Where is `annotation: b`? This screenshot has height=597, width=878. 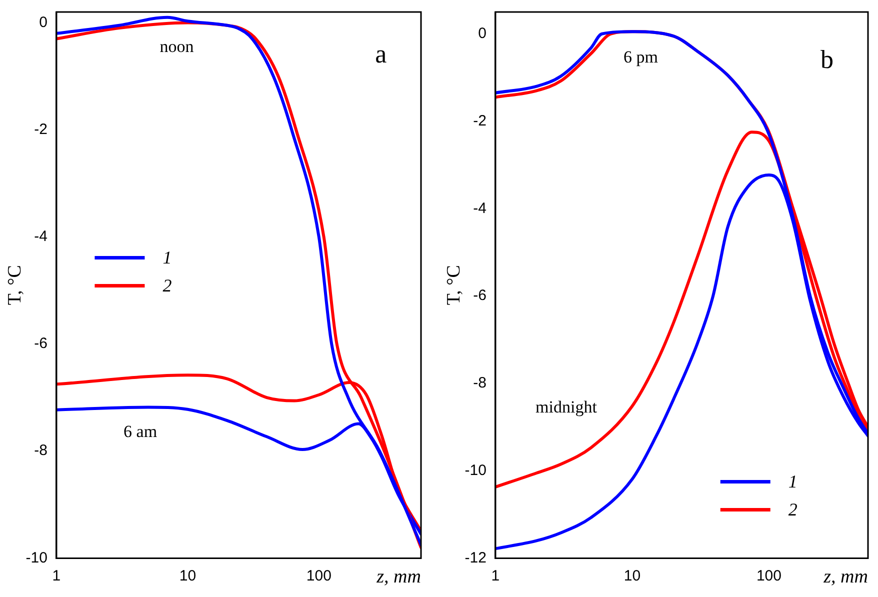
annotation: b is located at coordinates (827, 59).